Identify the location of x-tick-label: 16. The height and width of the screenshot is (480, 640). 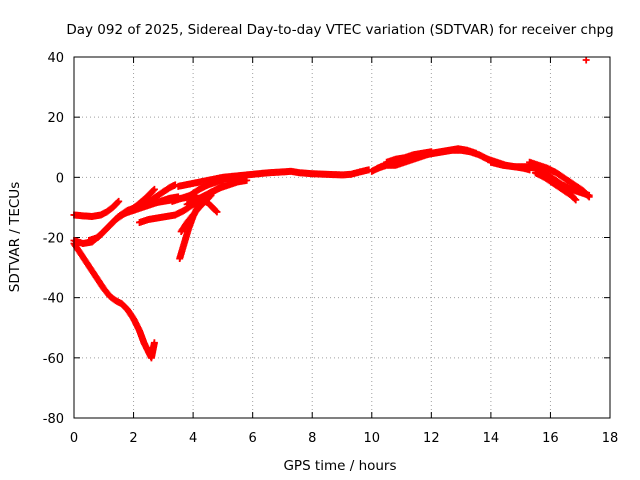
(550, 438).